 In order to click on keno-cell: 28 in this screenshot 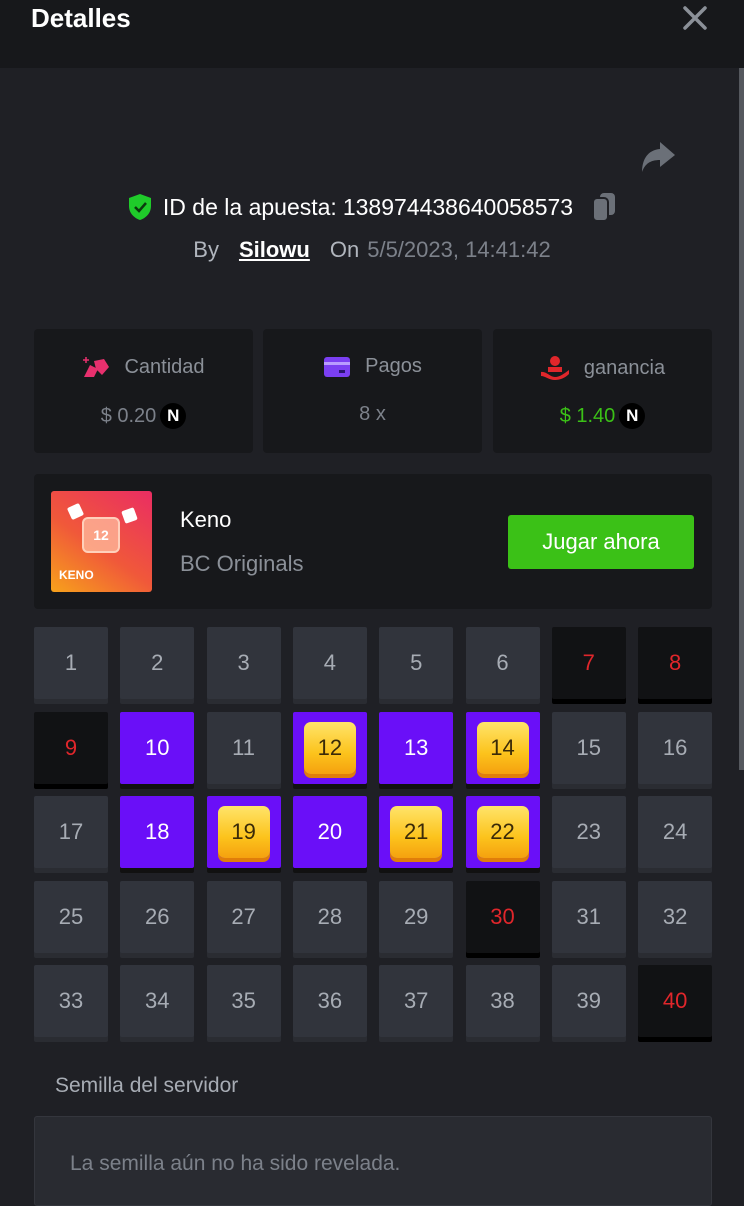, I will do `click(329, 916)`.